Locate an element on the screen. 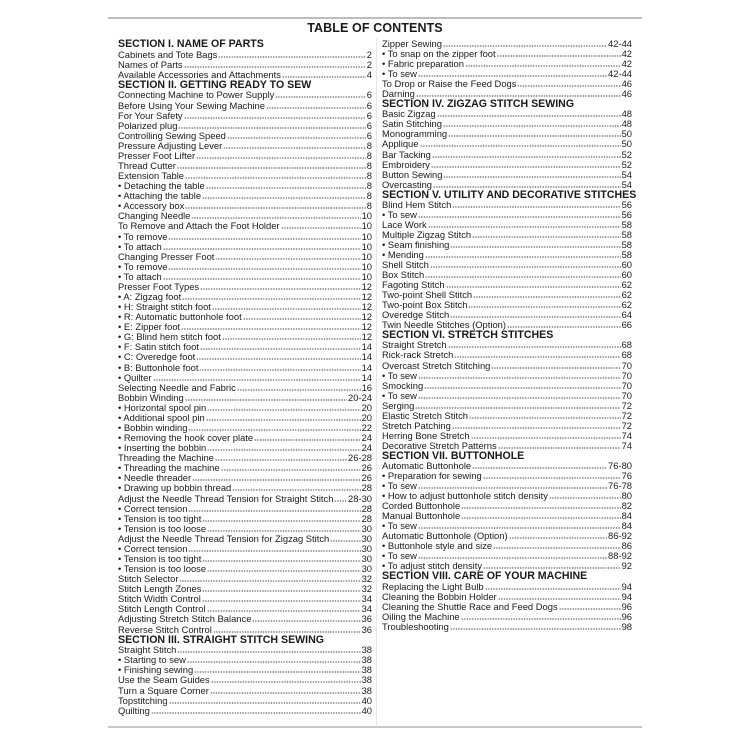  toc-entry: • To sew 56 is located at coordinates (507, 214).